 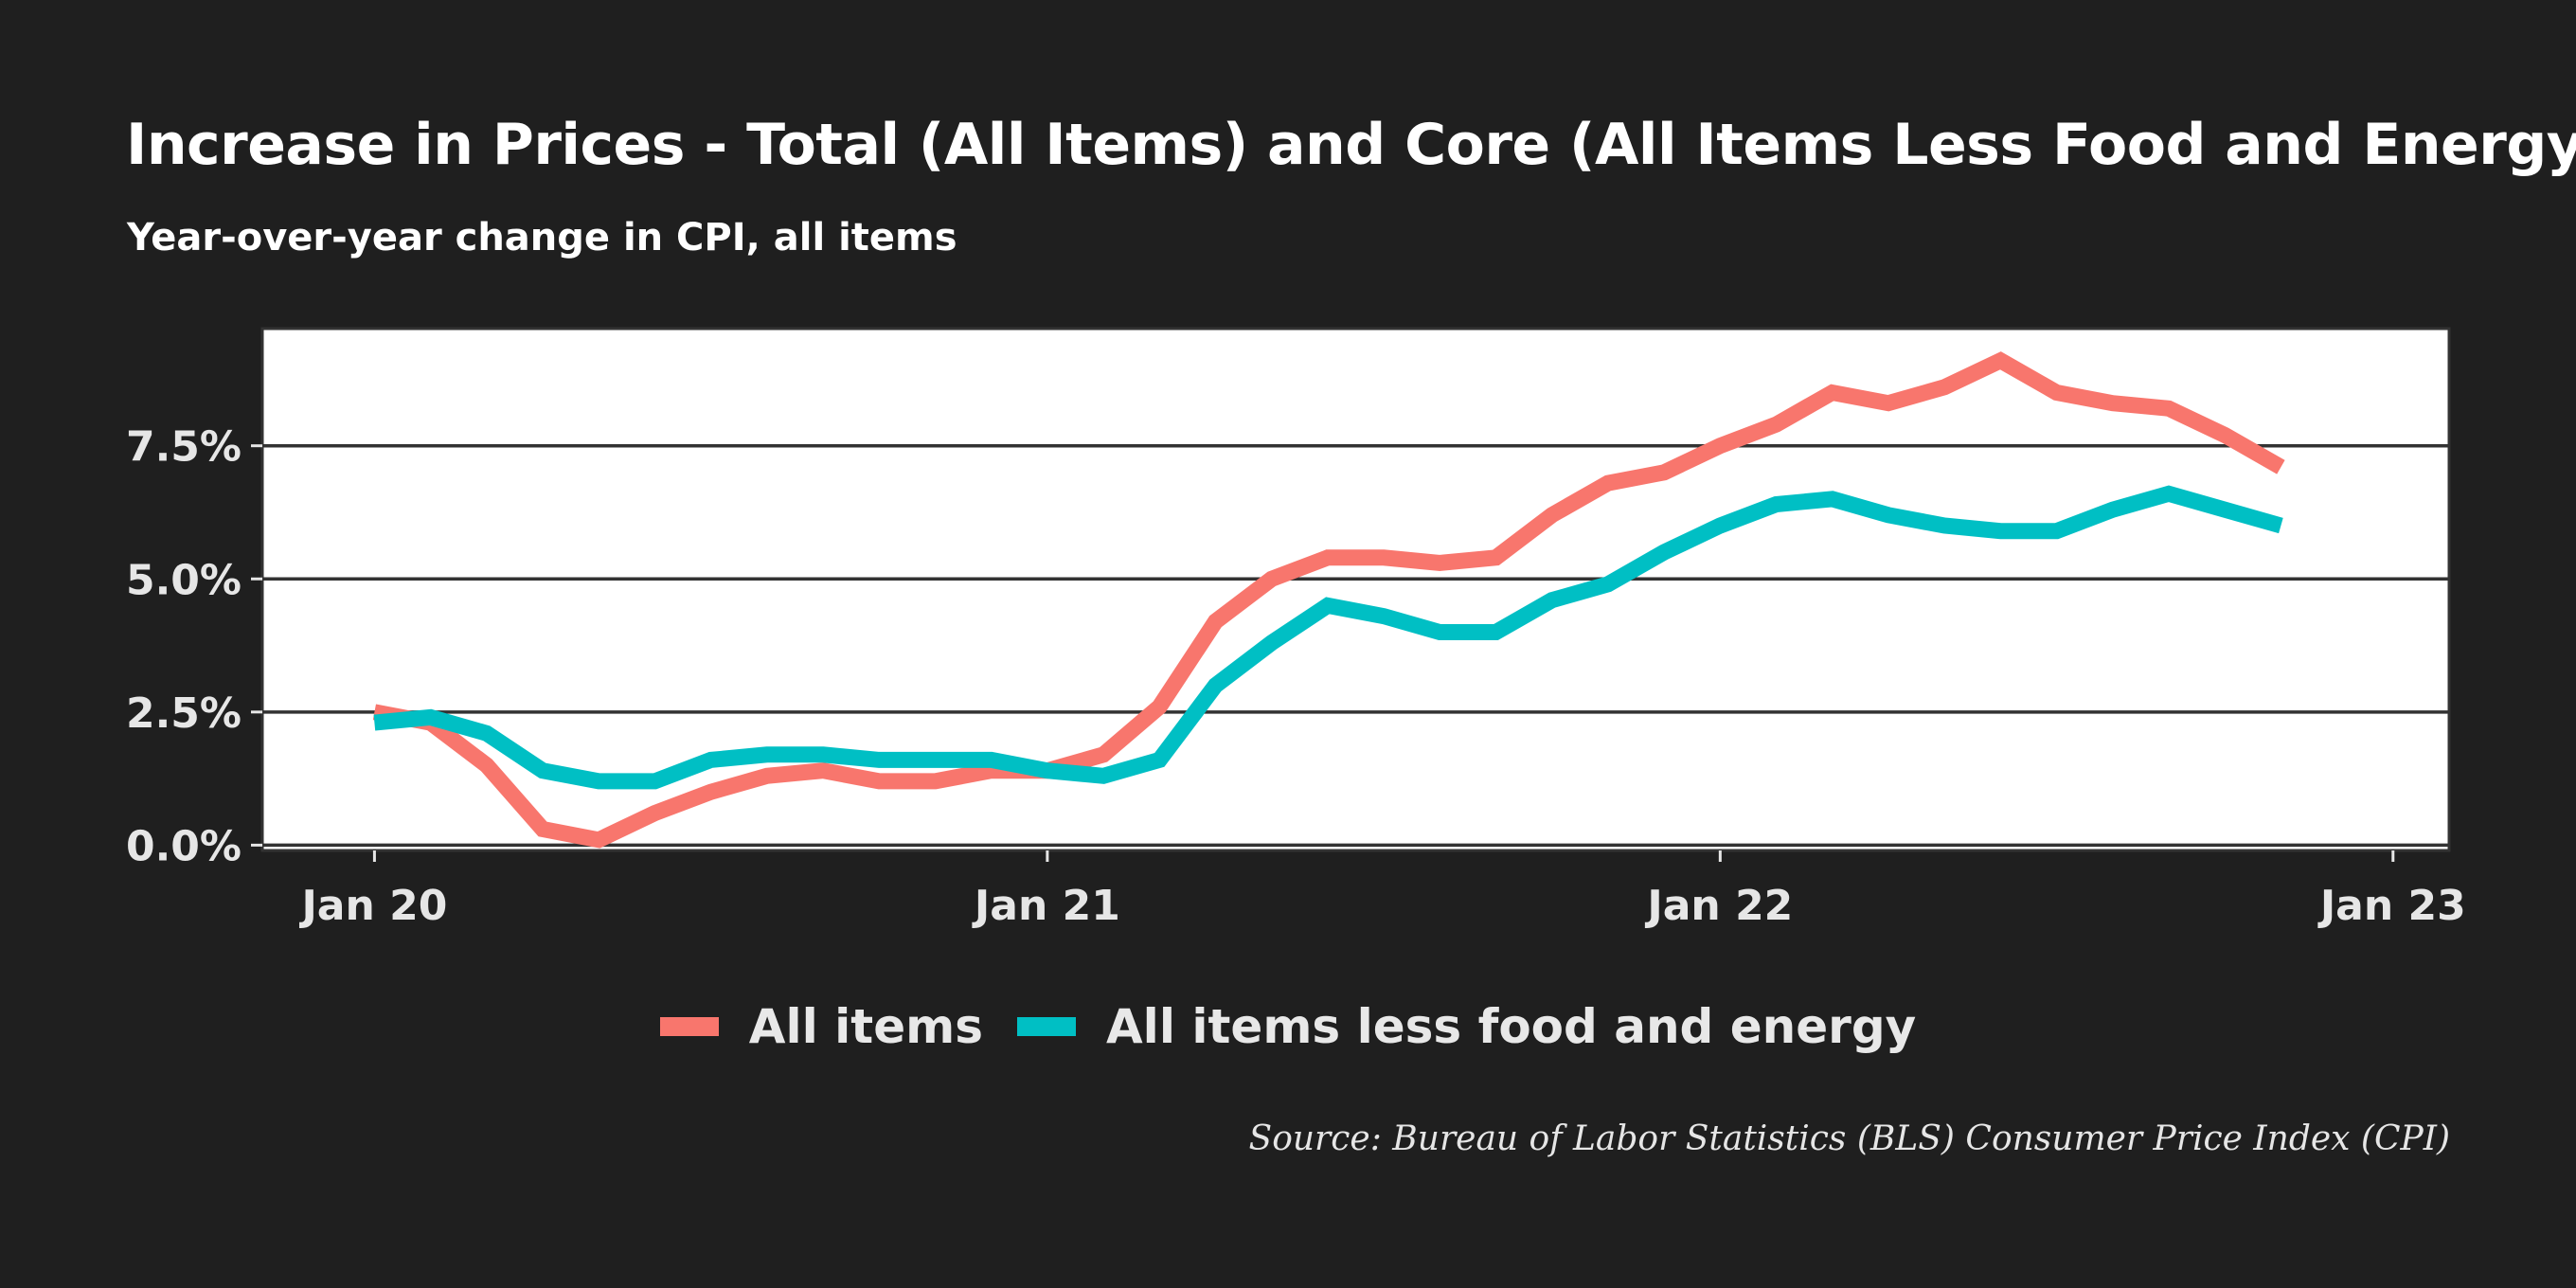 What do you see at coordinates (865, 1026) in the screenshot?
I see `legend-label-all-items: All items` at bounding box center [865, 1026].